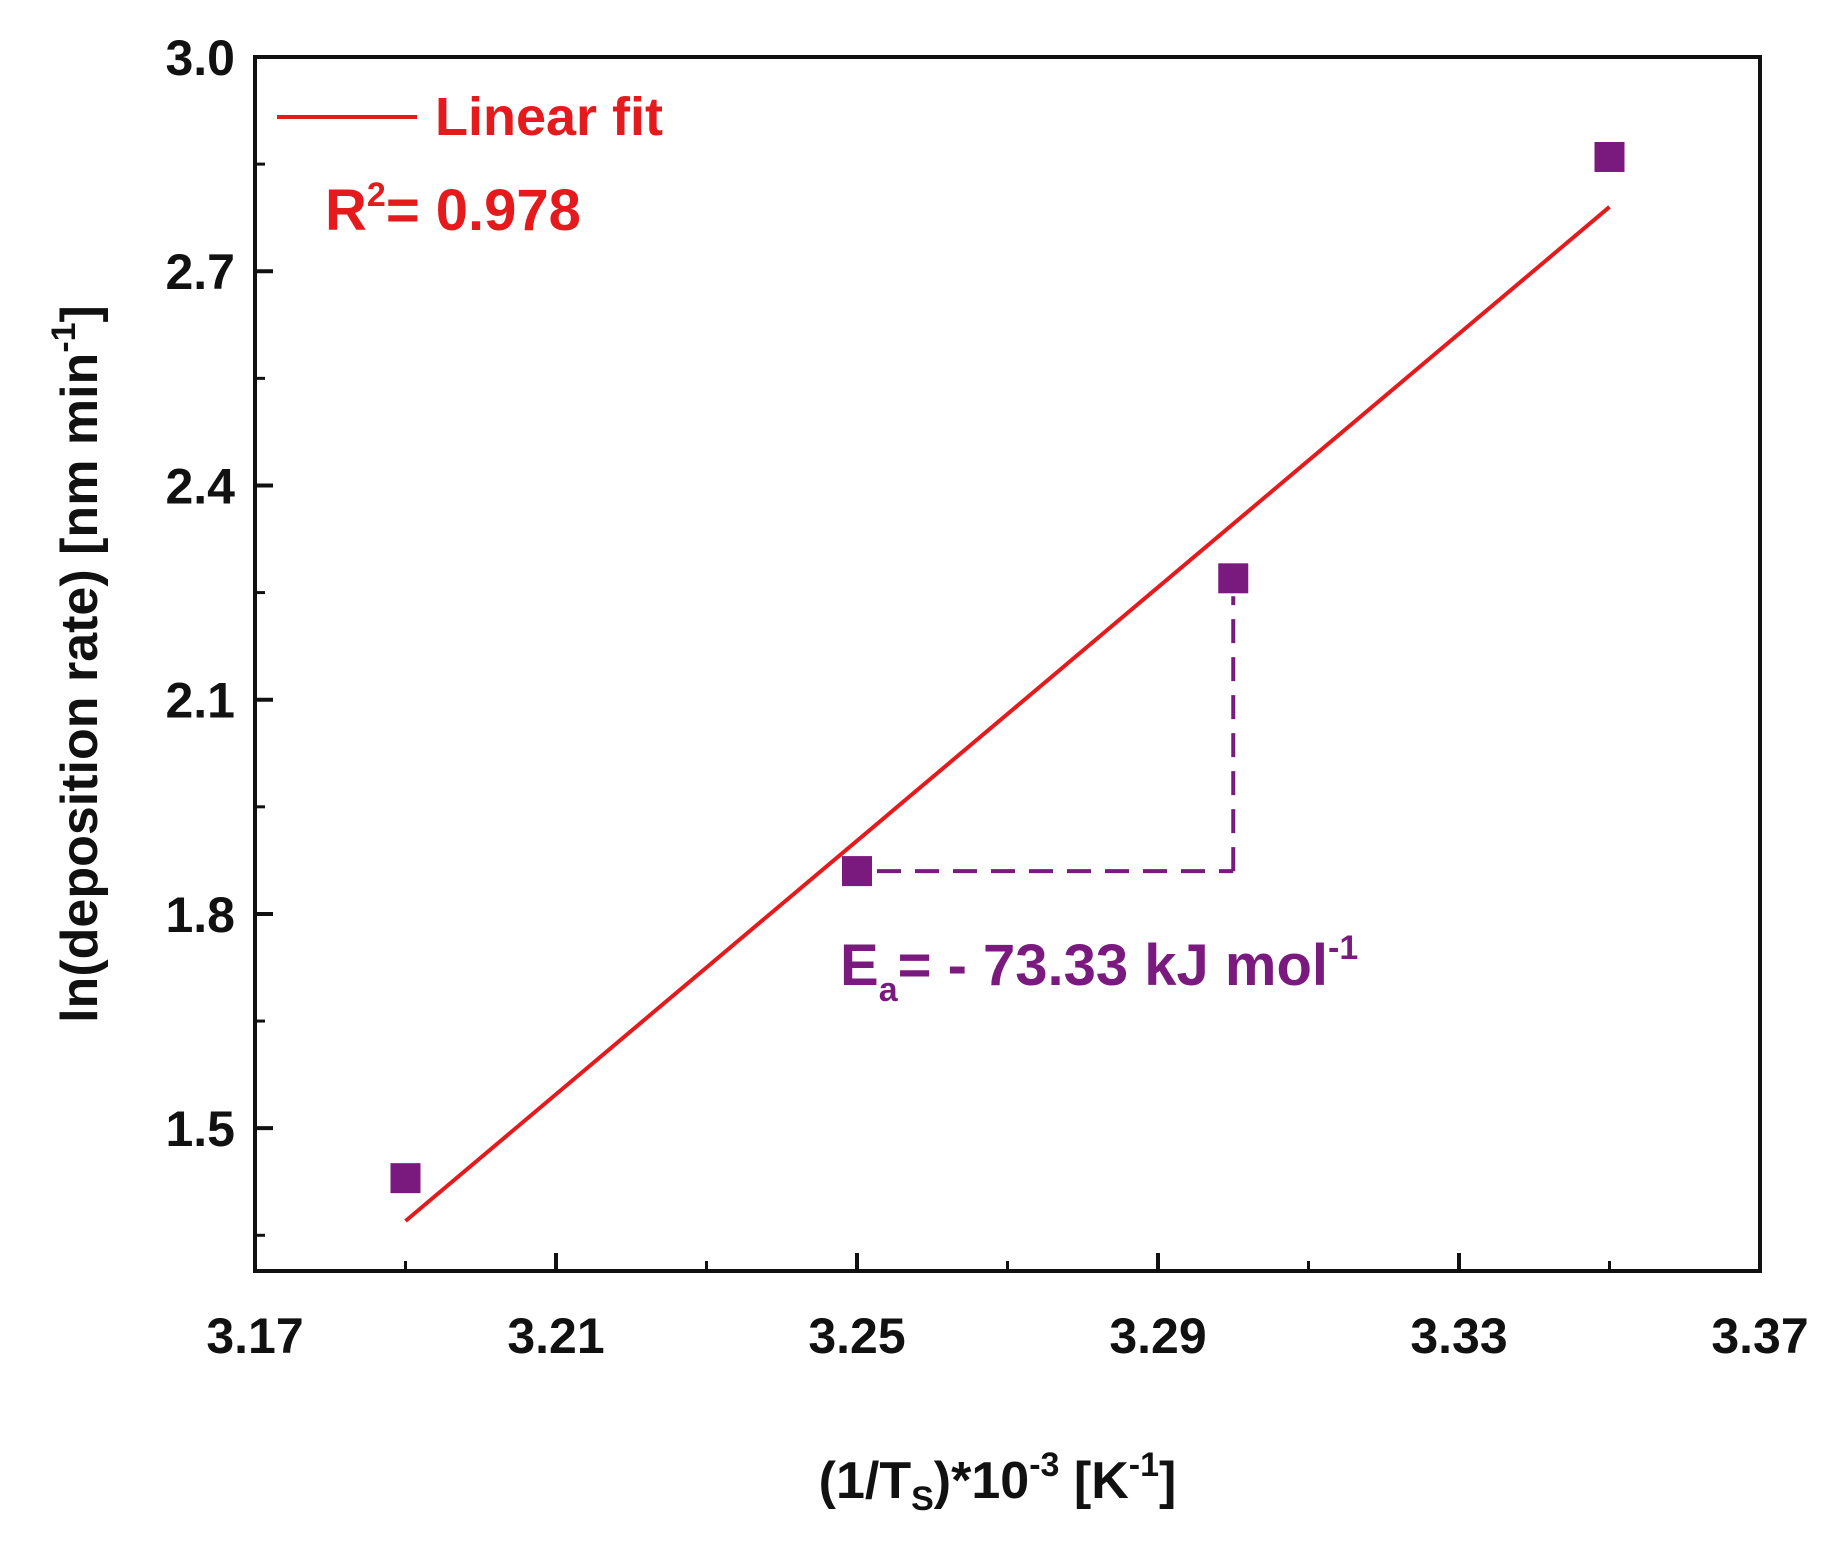 The image size is (1839, 1544). I want to click on y-axis-label: ln(deposition rate) [nm min-1], so click(77, 664).